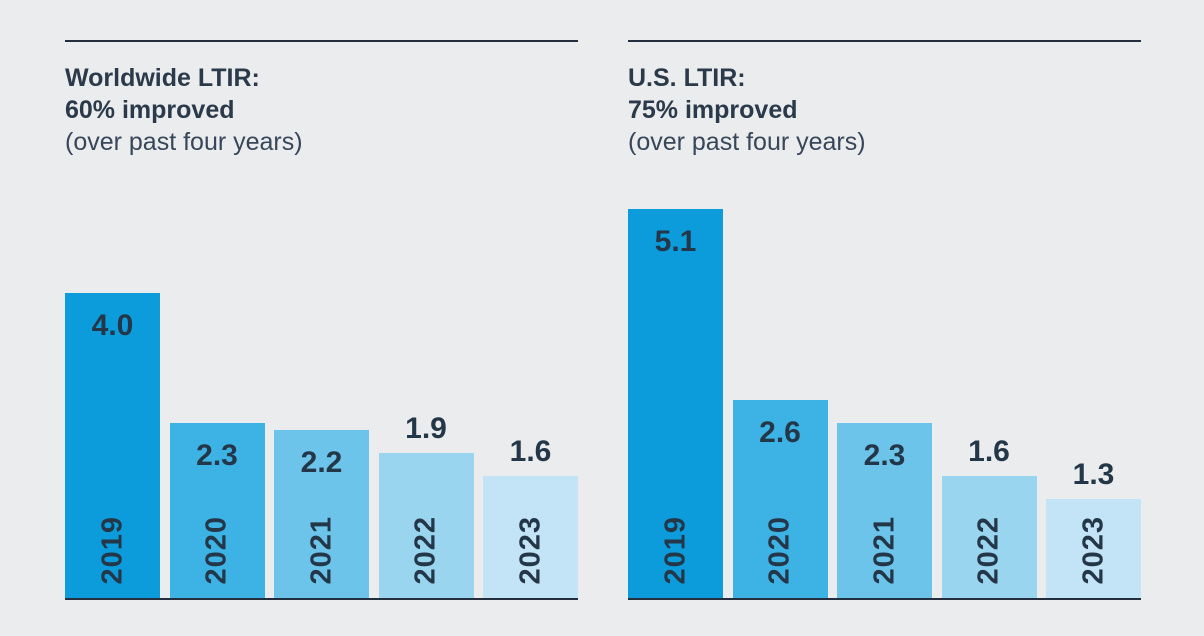  What do you see at coordinates (1093, 474) in the screenshot?
I see `bar-value-label: 1.3` at bounding box center [1093, 474].